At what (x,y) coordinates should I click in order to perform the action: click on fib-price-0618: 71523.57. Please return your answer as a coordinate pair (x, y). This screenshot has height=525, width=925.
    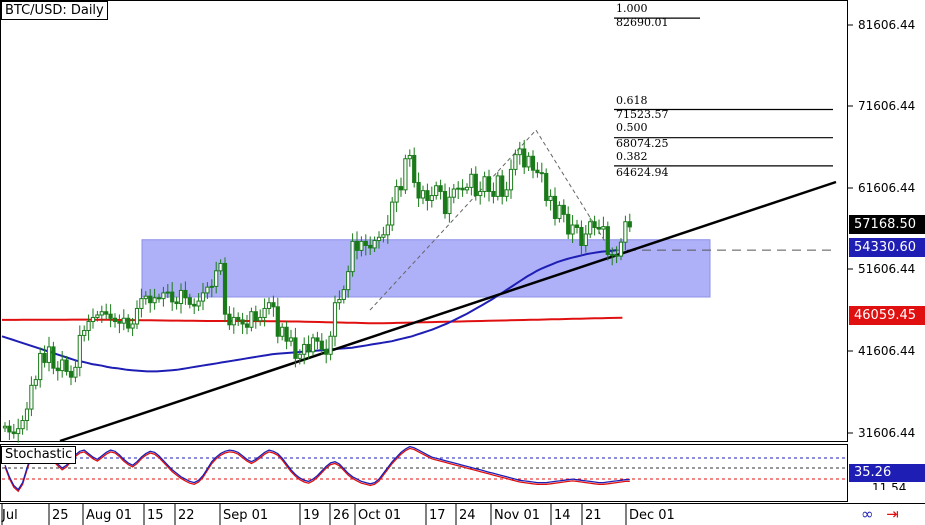
    Looking at the image, I should click on (642, 114).